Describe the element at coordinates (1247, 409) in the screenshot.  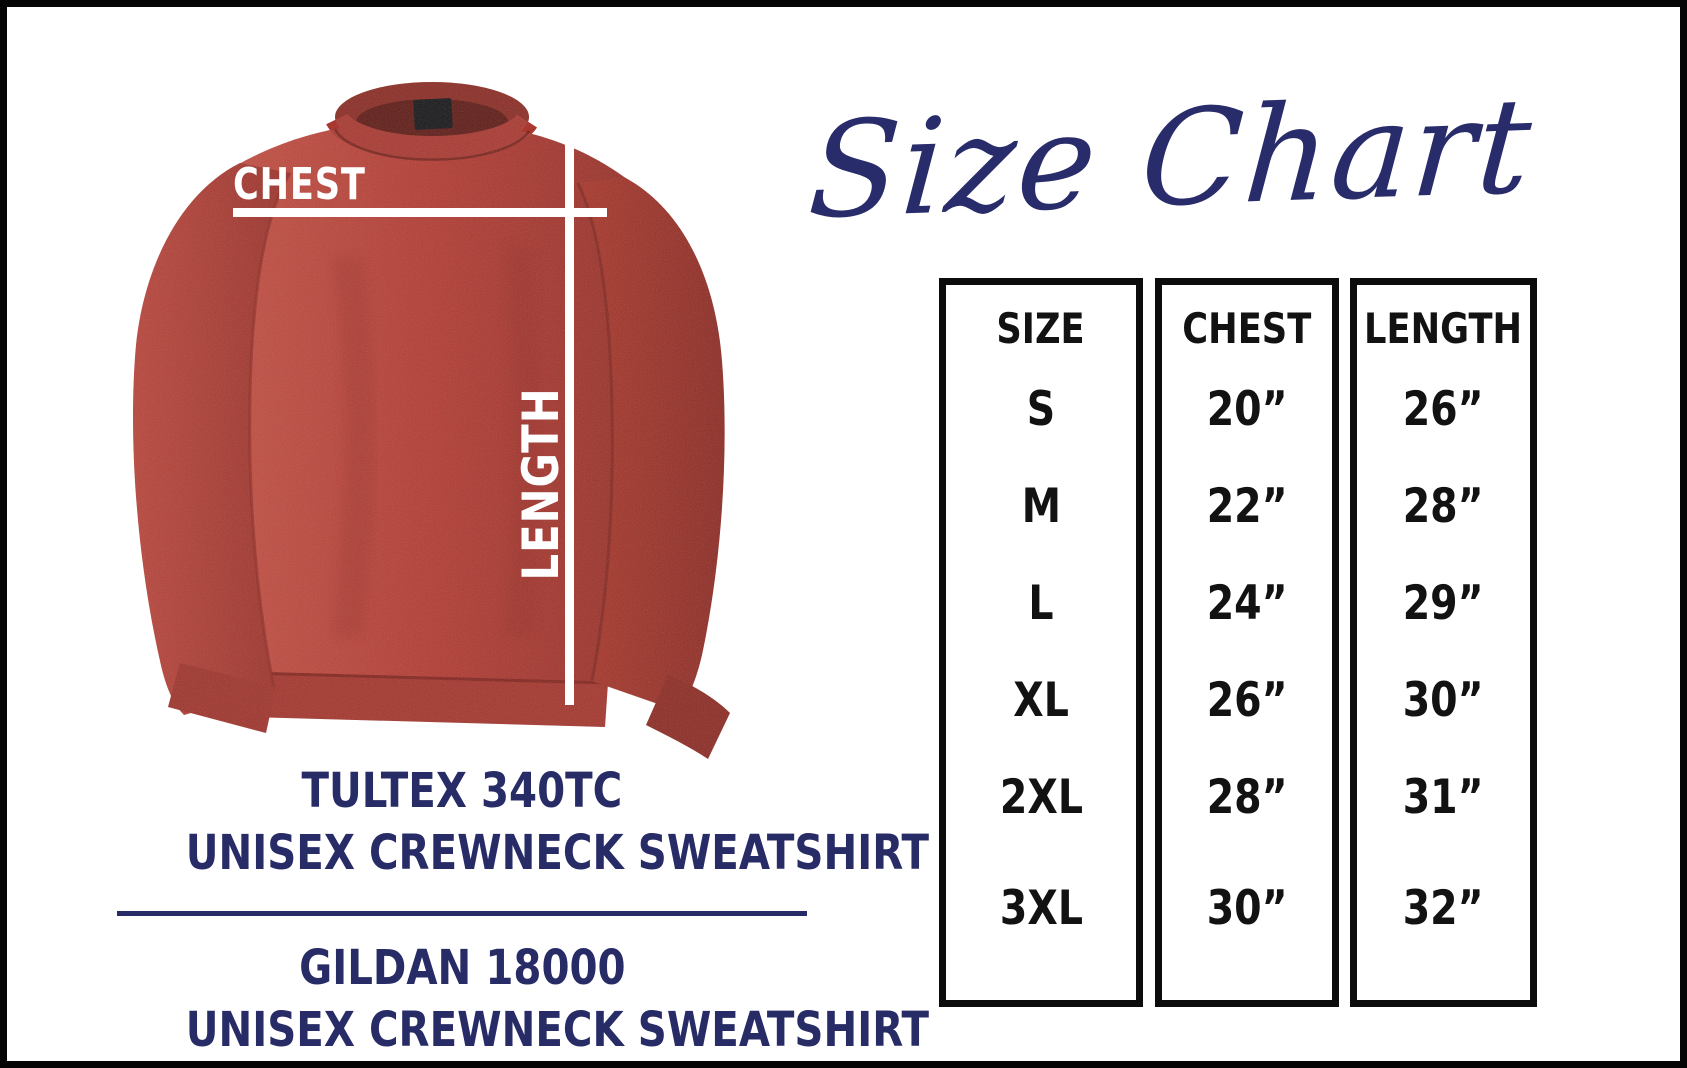
I see `chest-cell: 20”` at that location.